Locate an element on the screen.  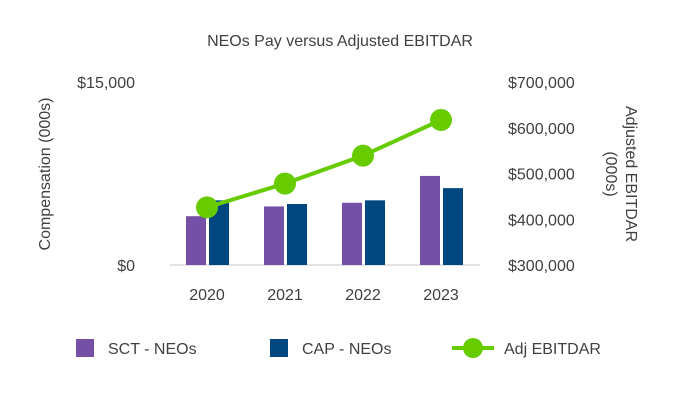
y-tick-right: $300,000 is located at coordinates (541, 266).